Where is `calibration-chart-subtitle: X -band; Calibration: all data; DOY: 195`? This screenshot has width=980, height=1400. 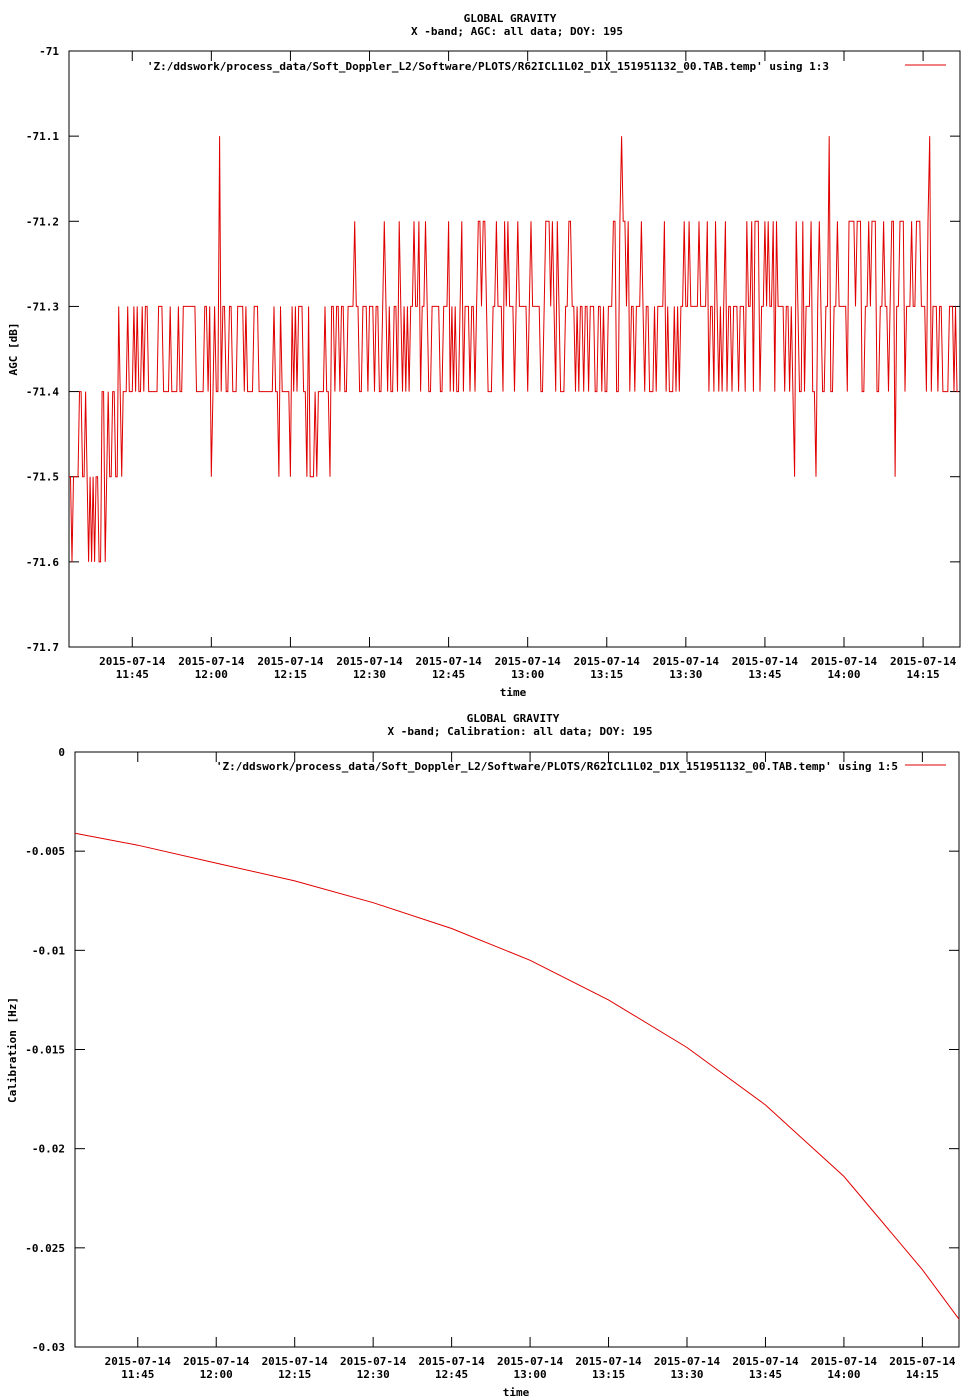
calibration-chart-subtitle: X -band; Calibration: all data; DOY: 195 is located at coordinates (520, 731).